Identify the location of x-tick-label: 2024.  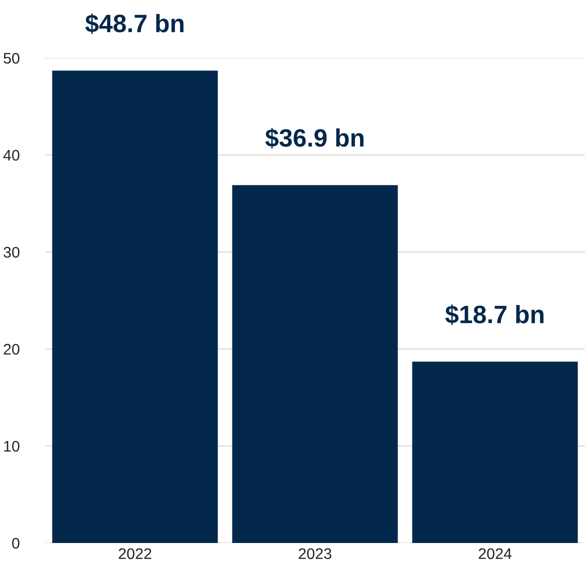
(495, 554).